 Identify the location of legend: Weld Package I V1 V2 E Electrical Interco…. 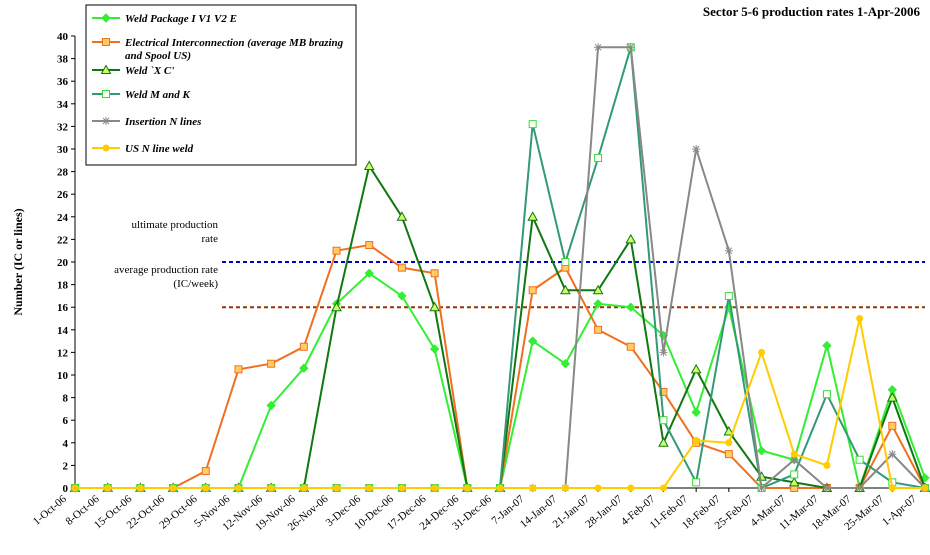
(221, 85).